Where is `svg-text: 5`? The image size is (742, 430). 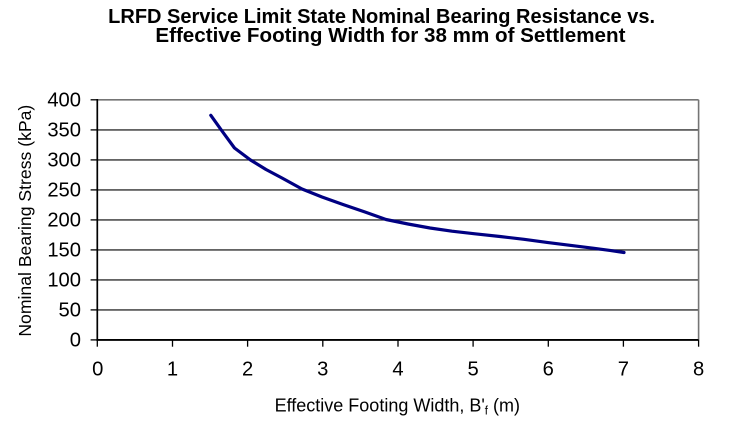 svg-text: 5 is located at coordinates (472, 370).